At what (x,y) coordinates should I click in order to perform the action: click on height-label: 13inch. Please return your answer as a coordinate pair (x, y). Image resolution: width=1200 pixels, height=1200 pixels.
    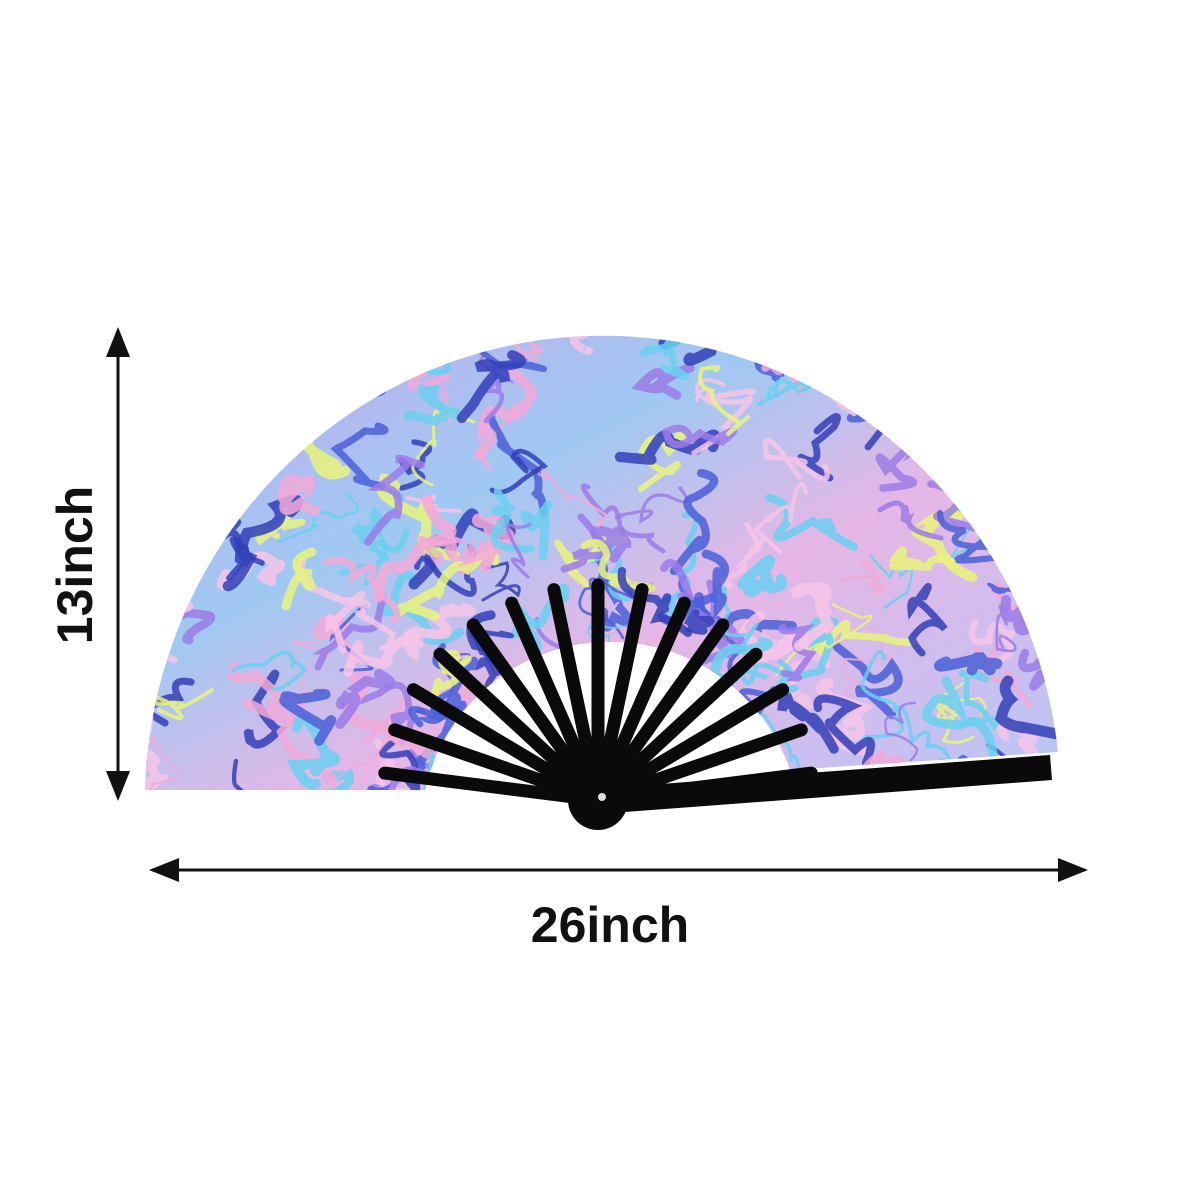
    Looking at the image, I should click on (75, 565).